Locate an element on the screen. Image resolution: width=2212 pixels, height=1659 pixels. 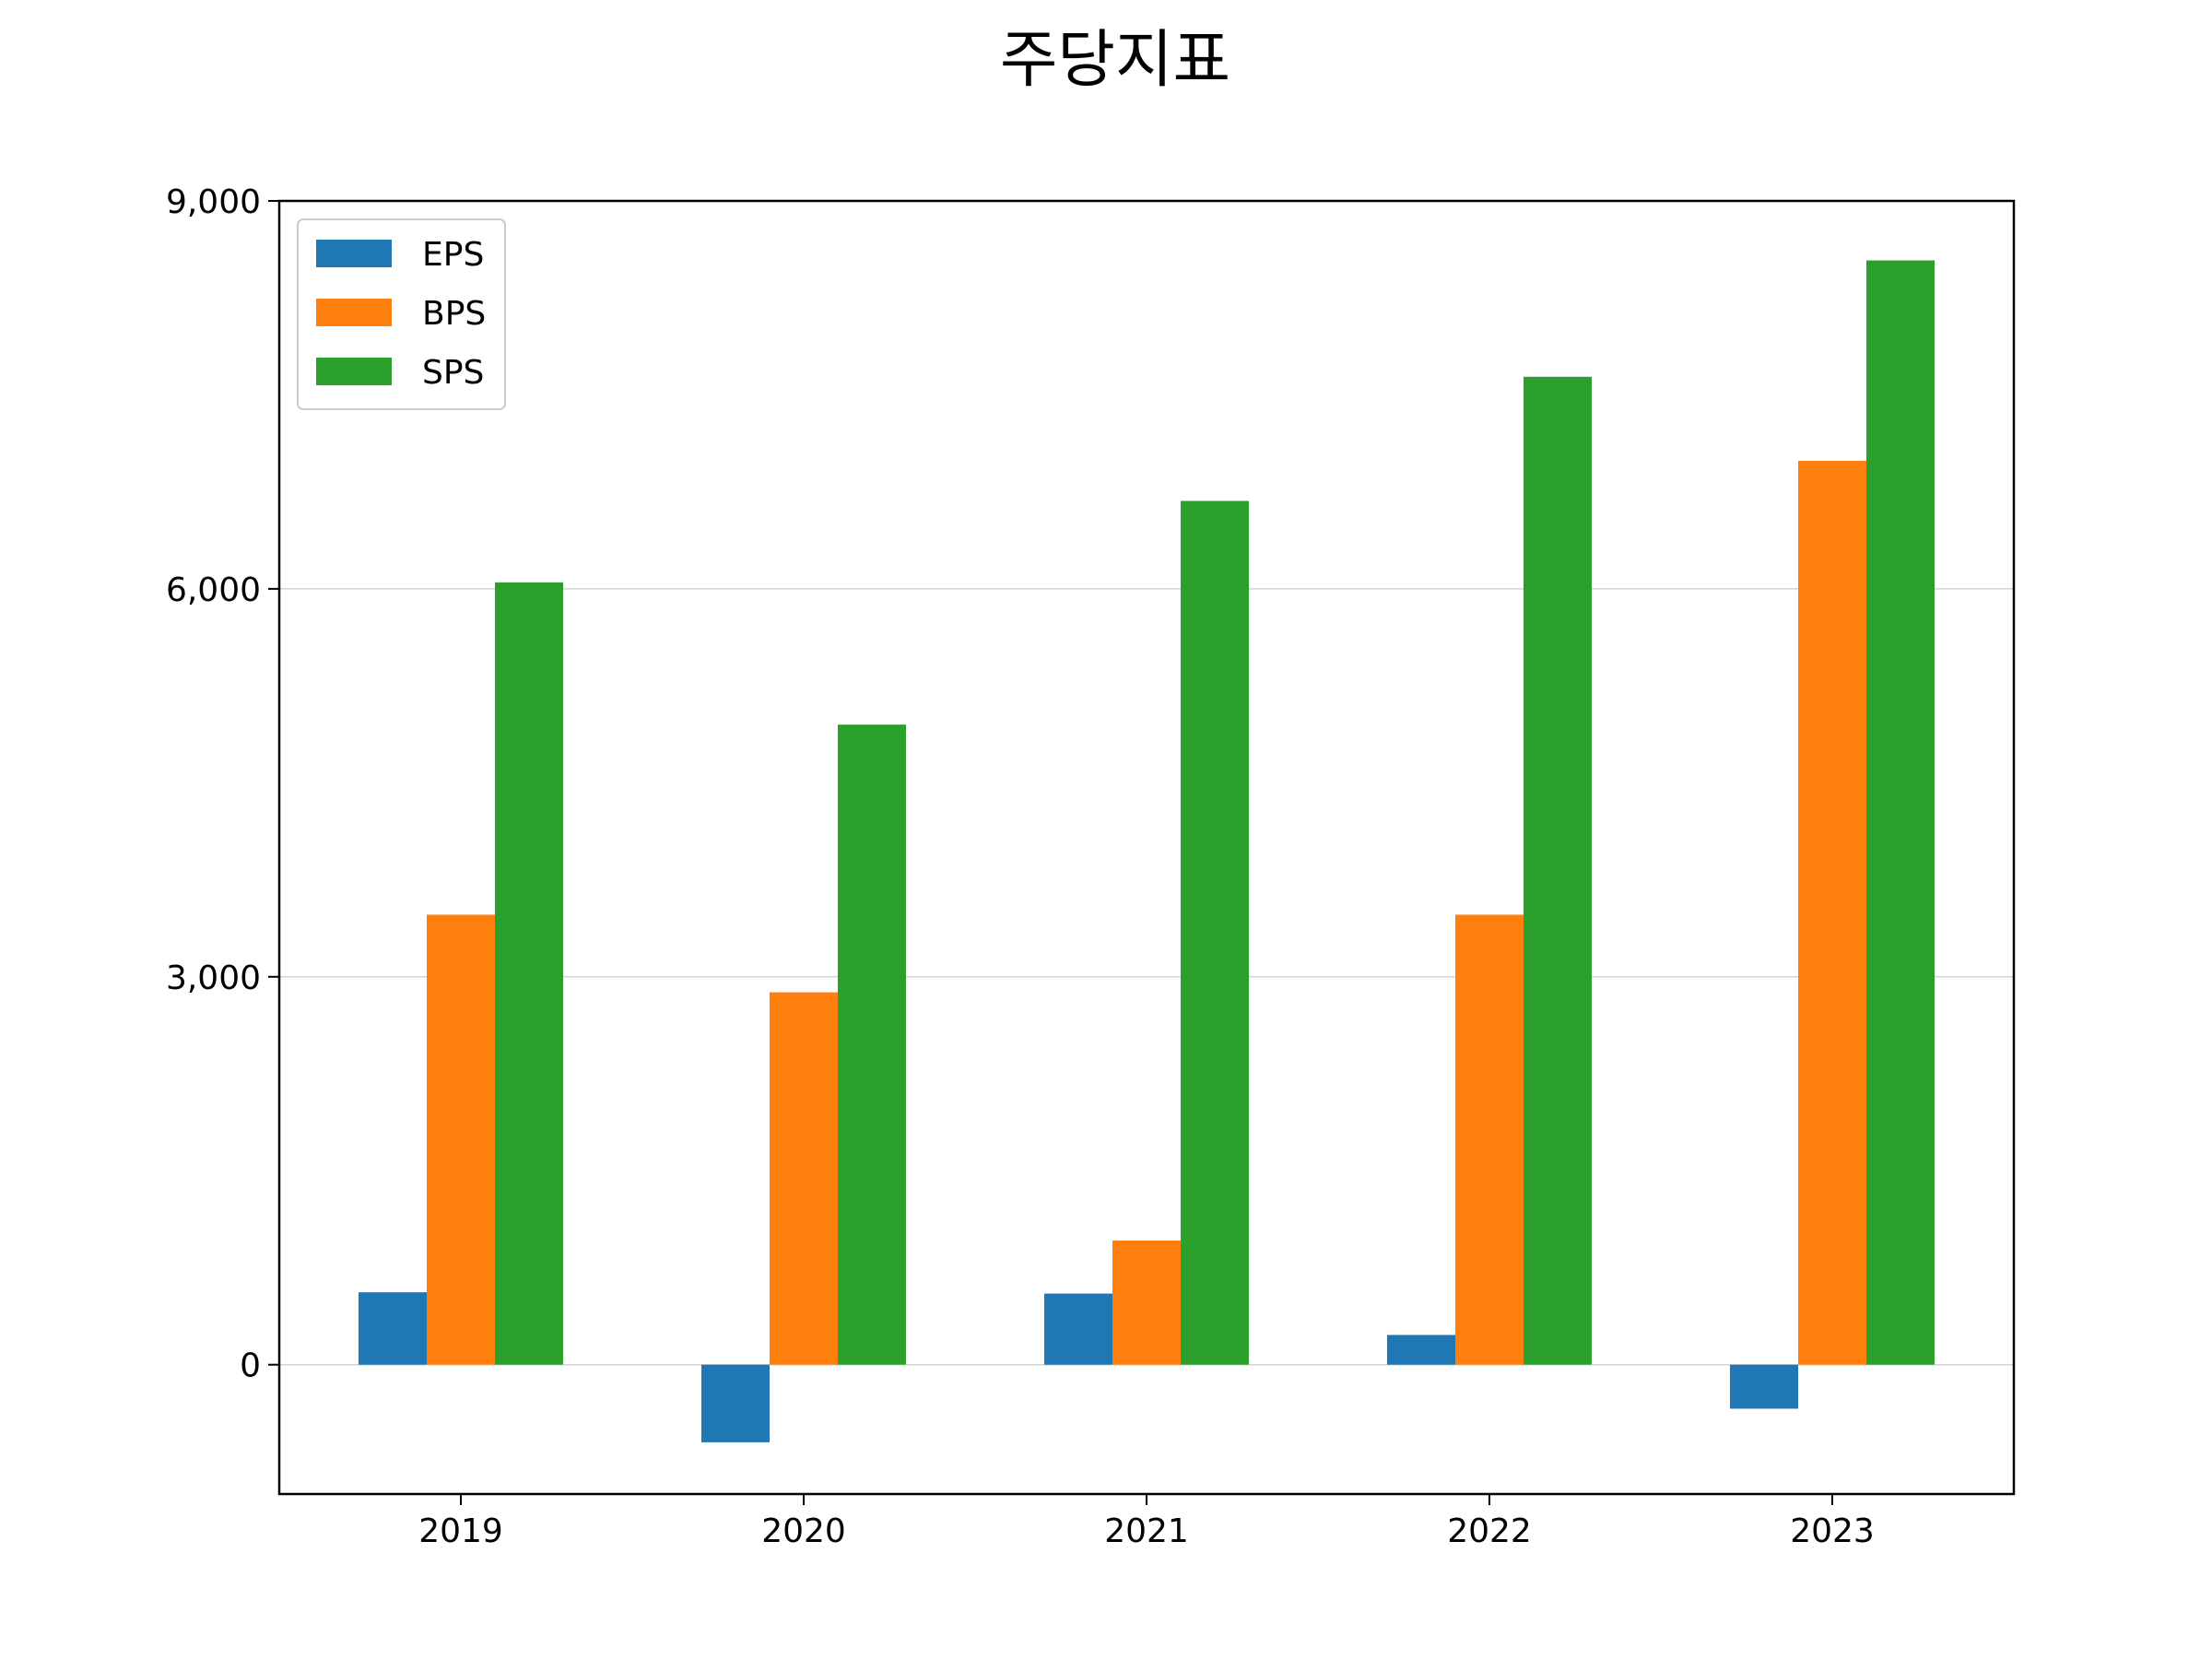
x-tick-label: 2019 is located at coordinates (460, 1531).